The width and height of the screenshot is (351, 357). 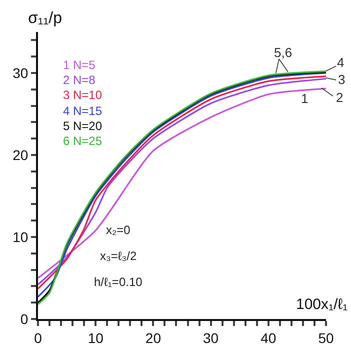 What do you see at coordinates (322, 304) in the screenshot?
I see `x-axis-title: 100x₁/ℓ₁` at bounding box center [322, 304].